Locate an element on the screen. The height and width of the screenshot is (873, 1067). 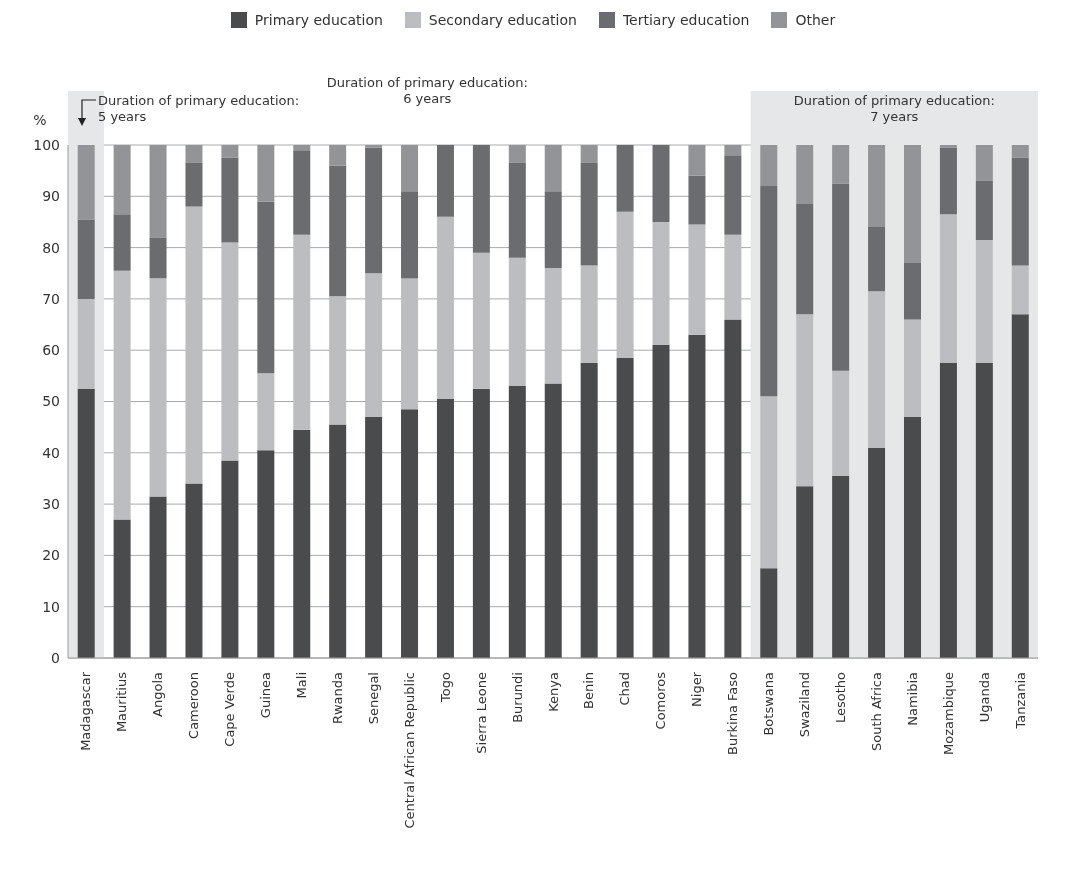
x-tick-label: Angola is located at coordinates (158, 694).